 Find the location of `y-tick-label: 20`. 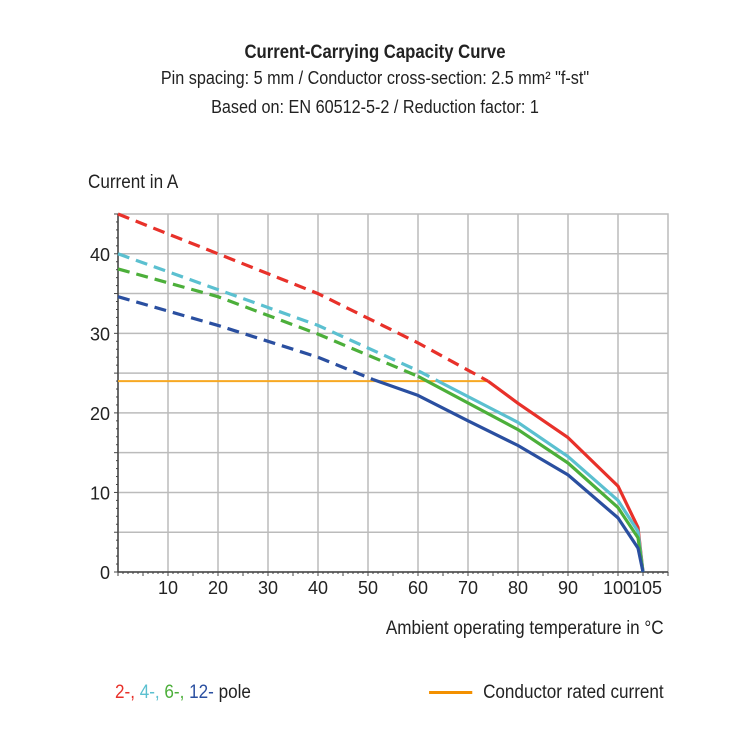

y-tick-label: 20 is located at coordinates (100, 414).